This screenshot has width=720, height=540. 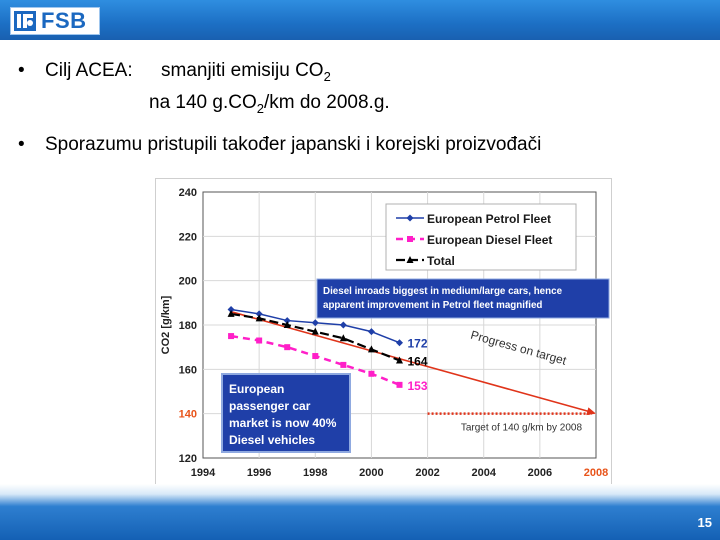 I want to click on series-end-label: 153, so click(x=418, y=386).